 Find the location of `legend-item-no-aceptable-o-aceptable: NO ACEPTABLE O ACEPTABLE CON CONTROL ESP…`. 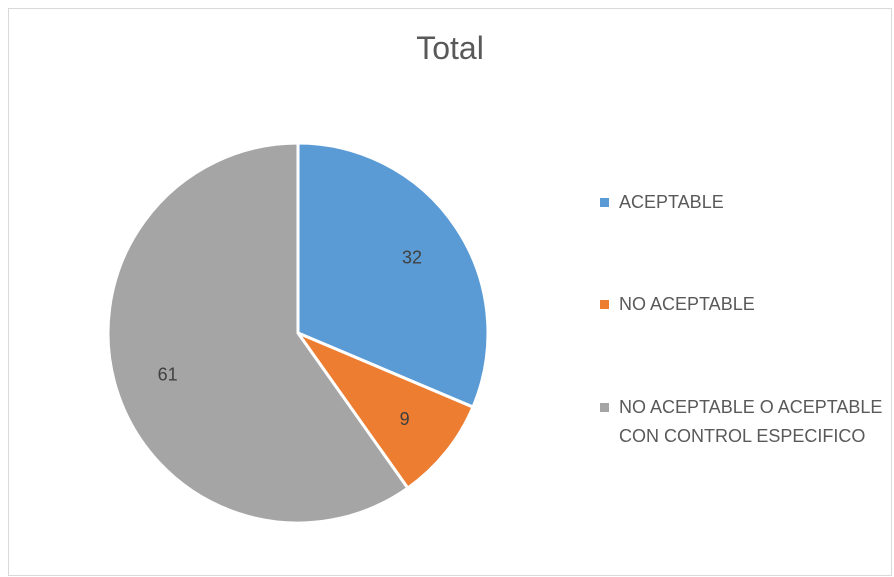

legend-item-no-aceptable-o-aceptable: NO ACEPTABLE O ACEPTABLE CON CONTROL ESP… is located at coordinates (744, 422).